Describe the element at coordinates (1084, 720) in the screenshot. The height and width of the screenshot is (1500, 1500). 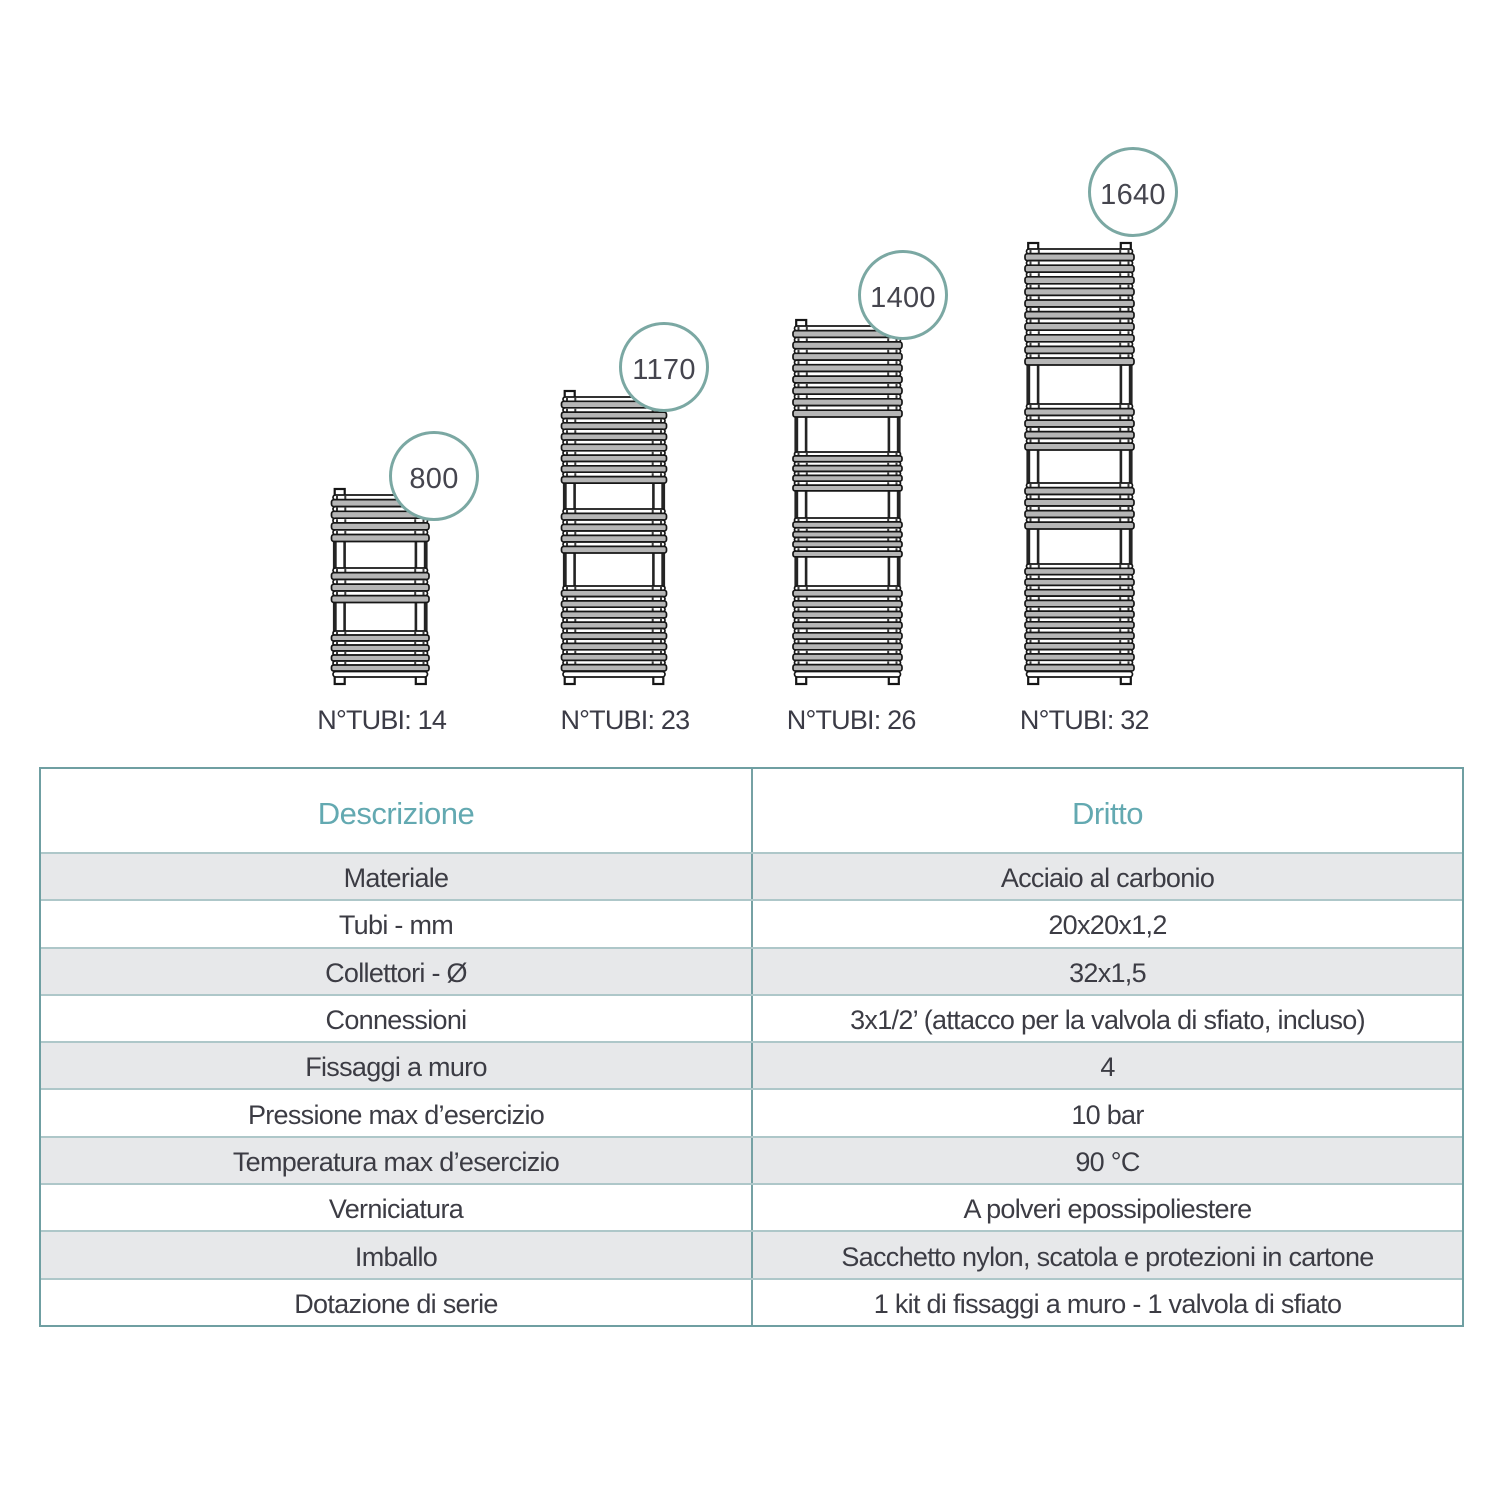
I see `svg-text: N°TUBI: 32` at that location.